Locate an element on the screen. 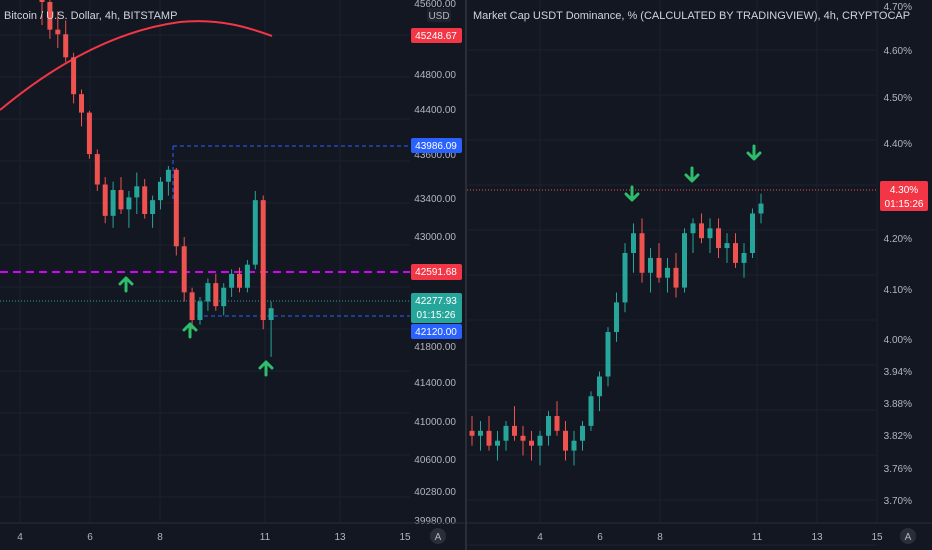 This screenshot has width=932, height=550. price-tick-label: 43000.00 is located at coordinates (435, 237).